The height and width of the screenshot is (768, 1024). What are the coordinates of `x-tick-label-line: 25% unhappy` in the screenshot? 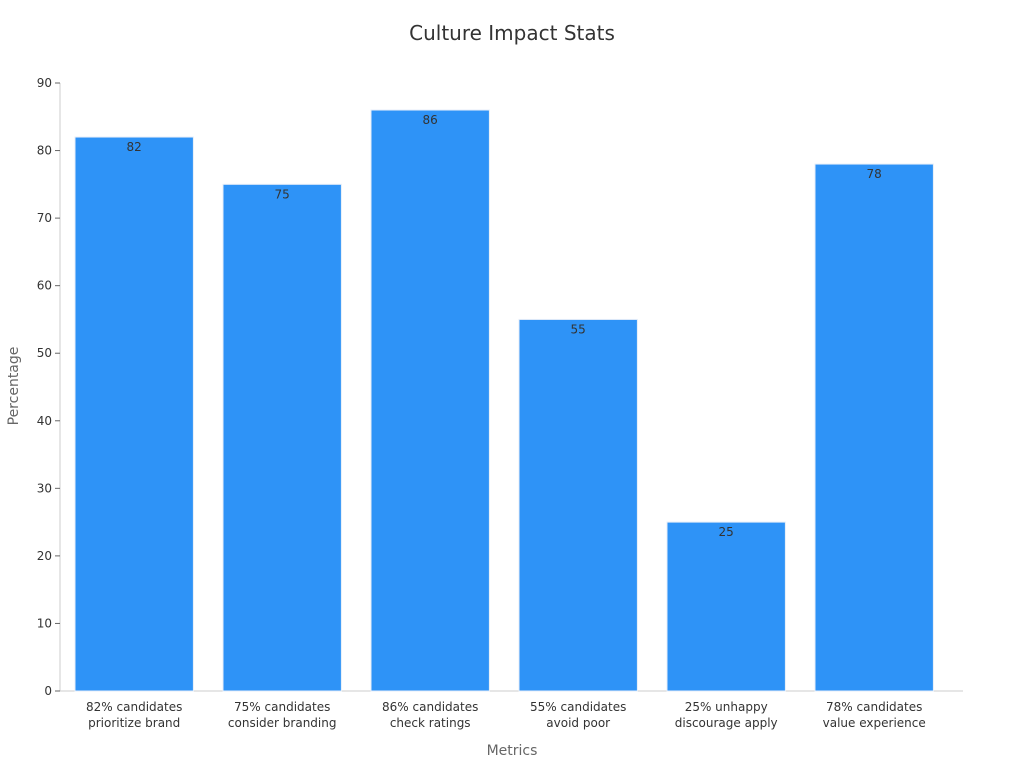 It's located at (726, 707).